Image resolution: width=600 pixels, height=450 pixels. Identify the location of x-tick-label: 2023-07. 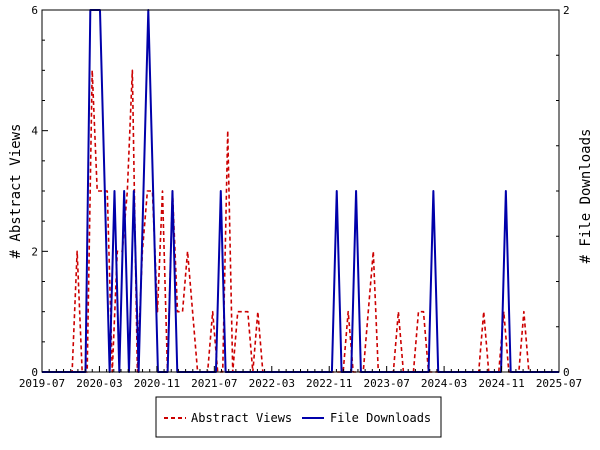
(386, 383).